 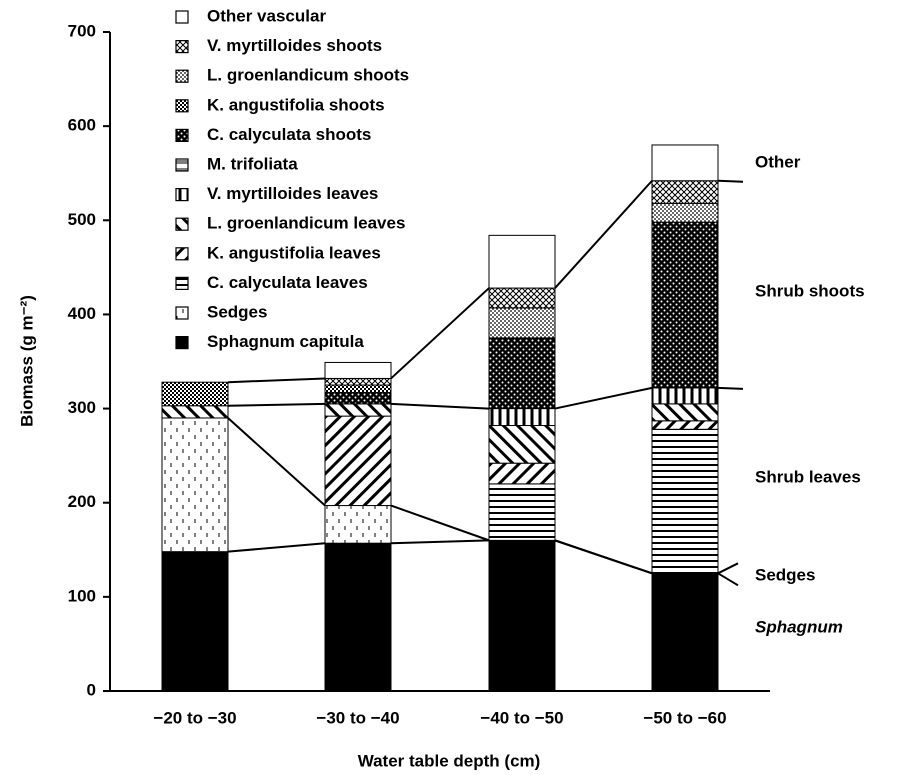 I want to click on legend-label: V. myrtilloides shoots, so click(x=294, y=45).